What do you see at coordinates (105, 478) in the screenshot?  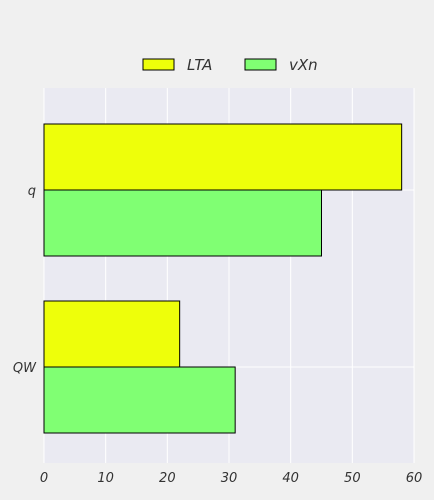 I see `x-tick-label: 10` at bounding box center [105, 478].